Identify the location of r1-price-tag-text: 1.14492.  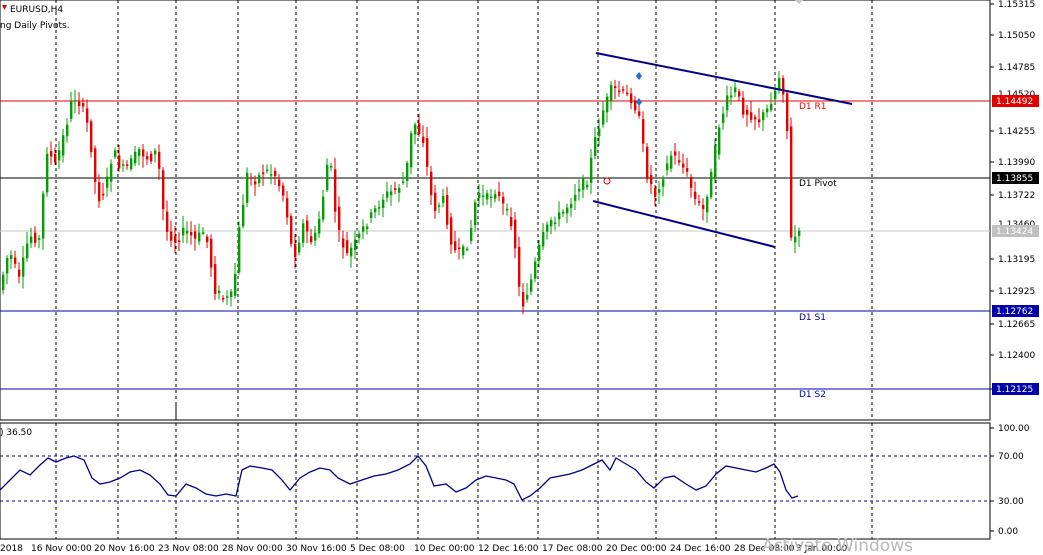
(1014, 102).